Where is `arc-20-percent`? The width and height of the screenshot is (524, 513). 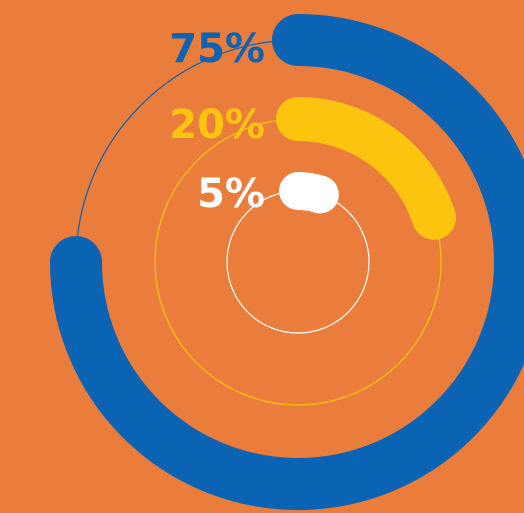 arc-20-percent is located at coordinates (366, 168).